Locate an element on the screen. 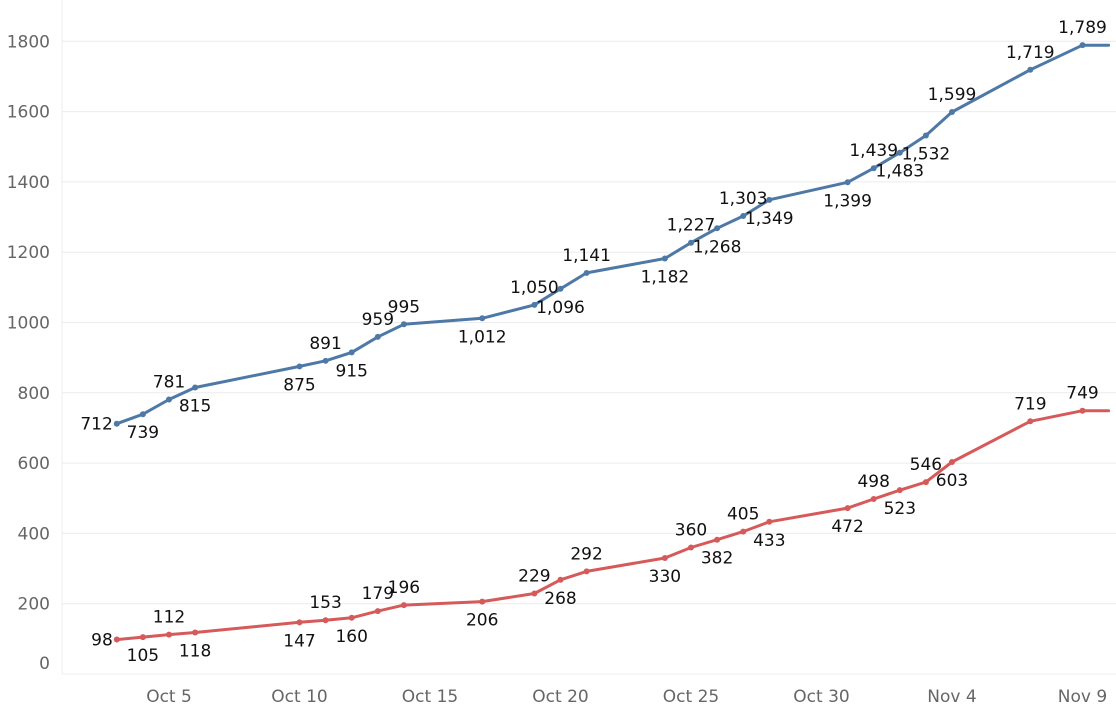 The image size is (1116, 716). data-label: 1,096 is located at coordinates (560, 308).